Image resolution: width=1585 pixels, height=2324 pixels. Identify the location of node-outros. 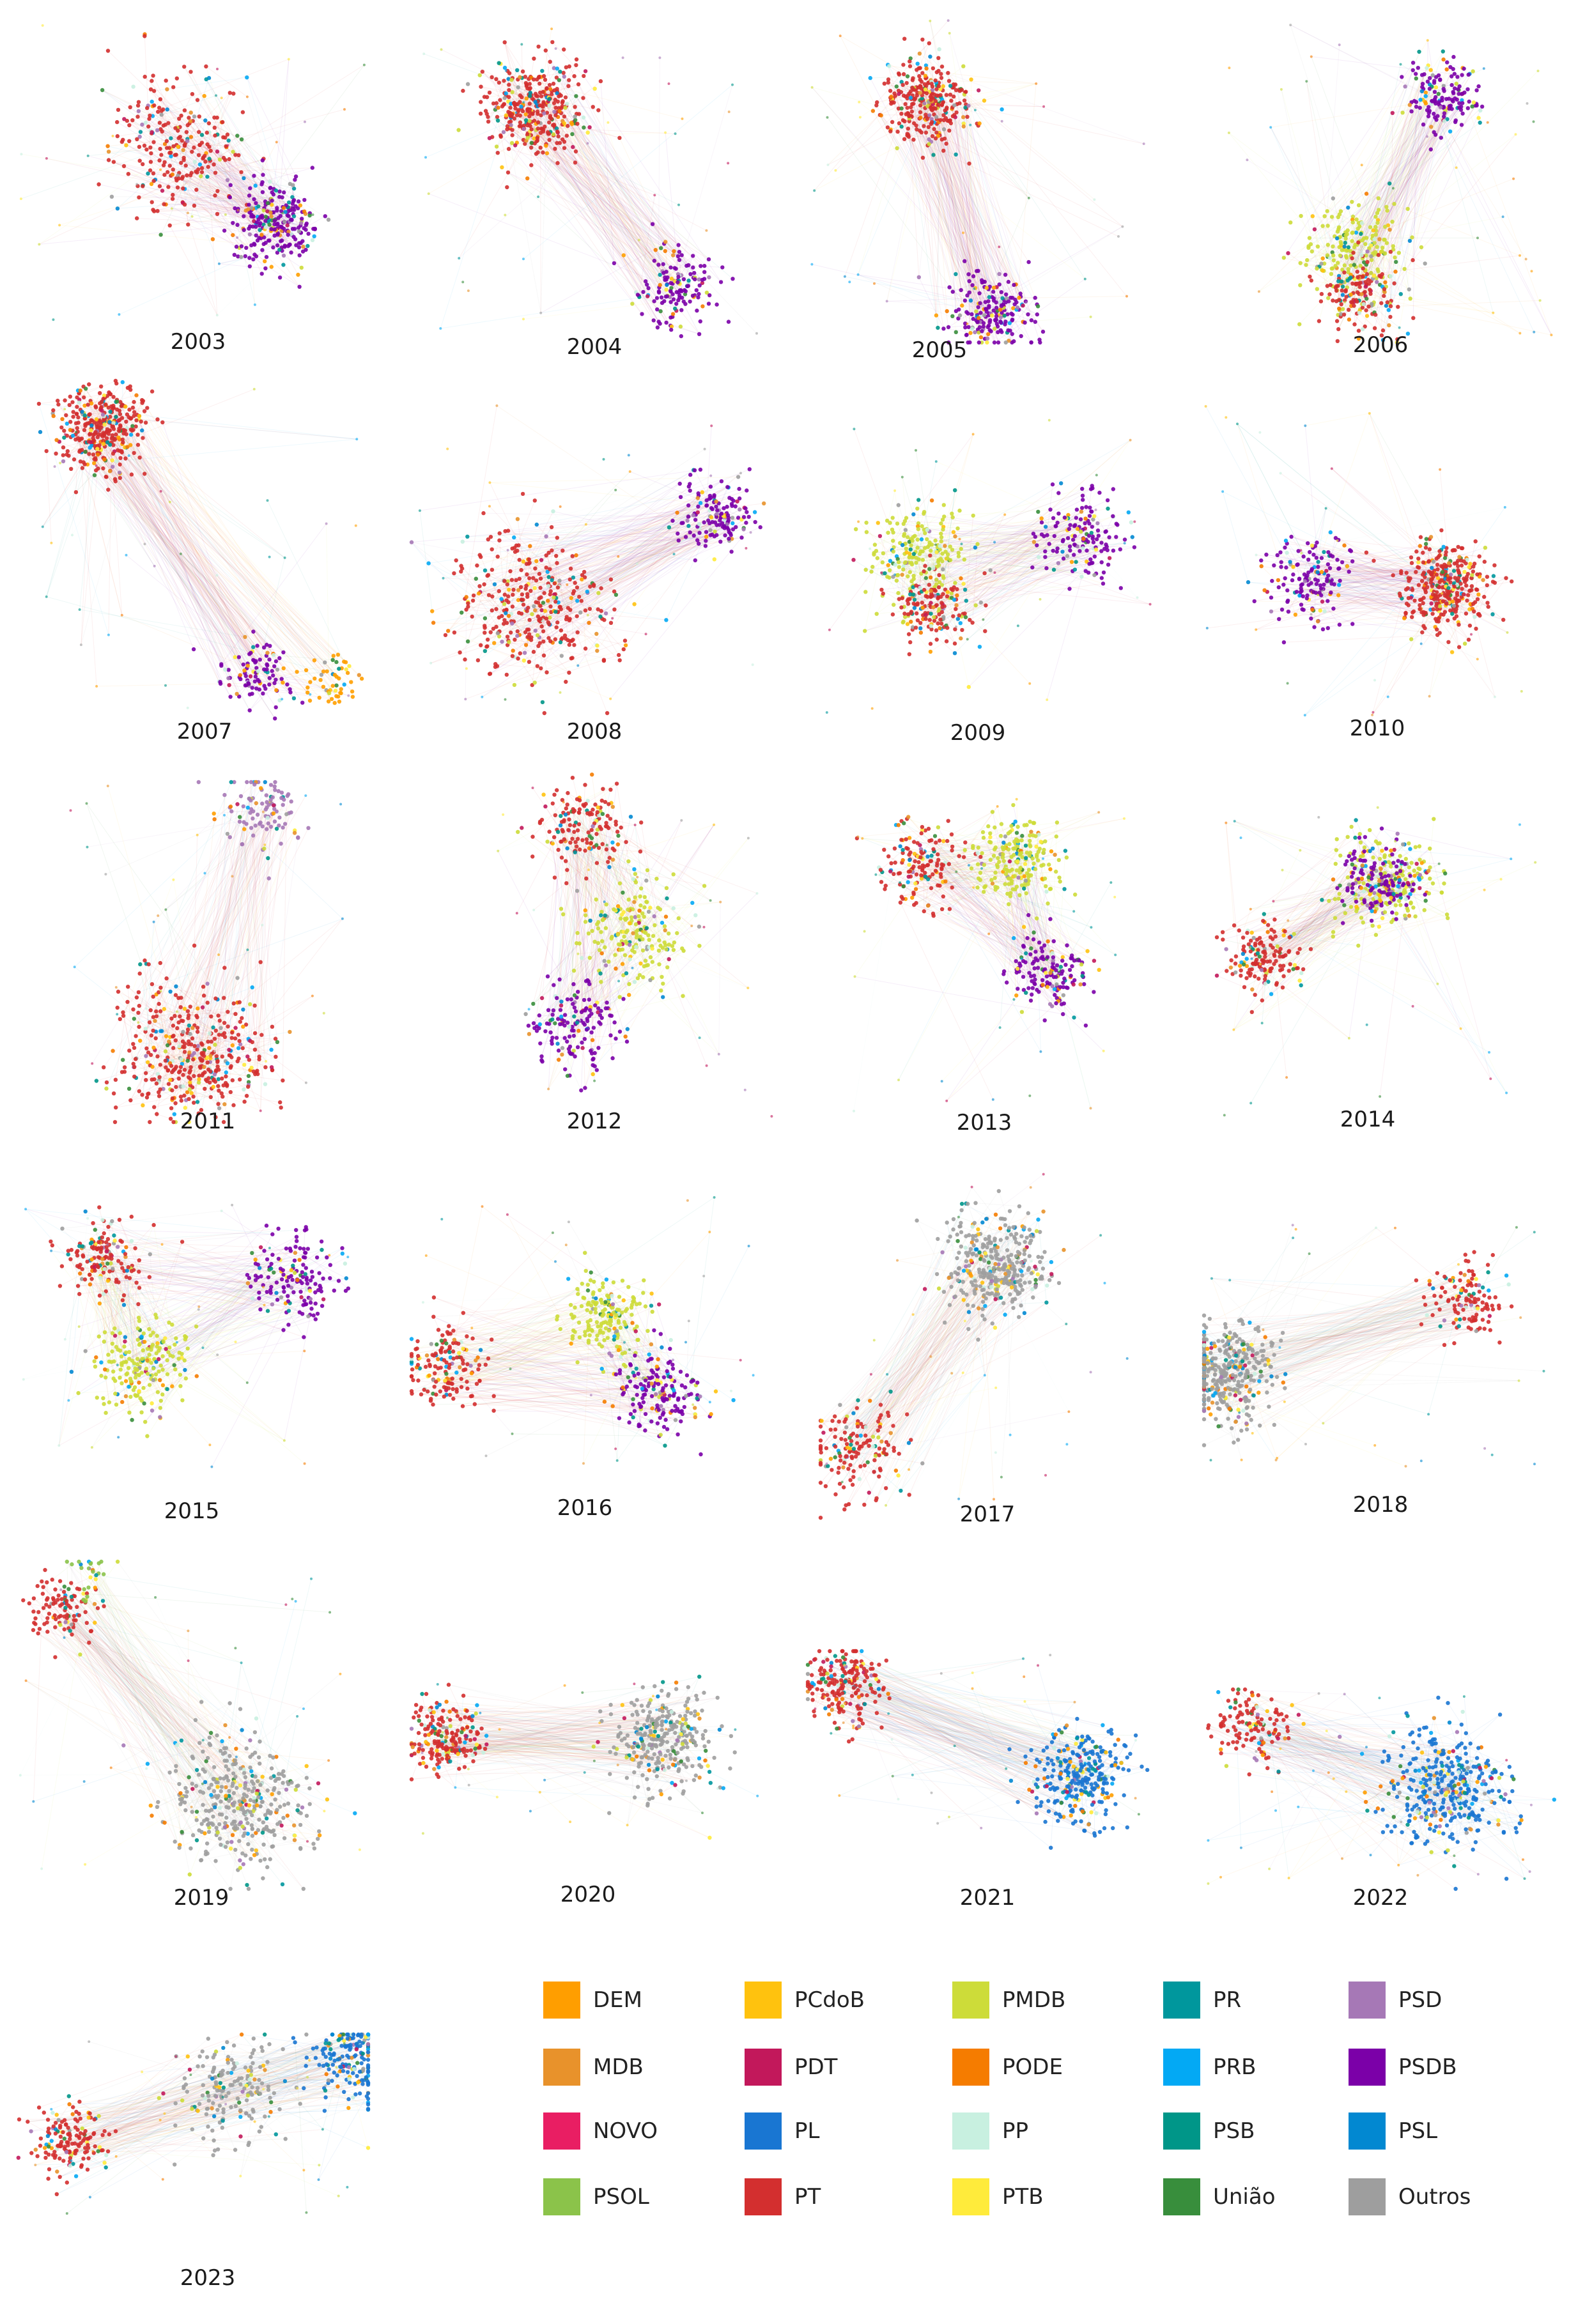
(1433, 75).